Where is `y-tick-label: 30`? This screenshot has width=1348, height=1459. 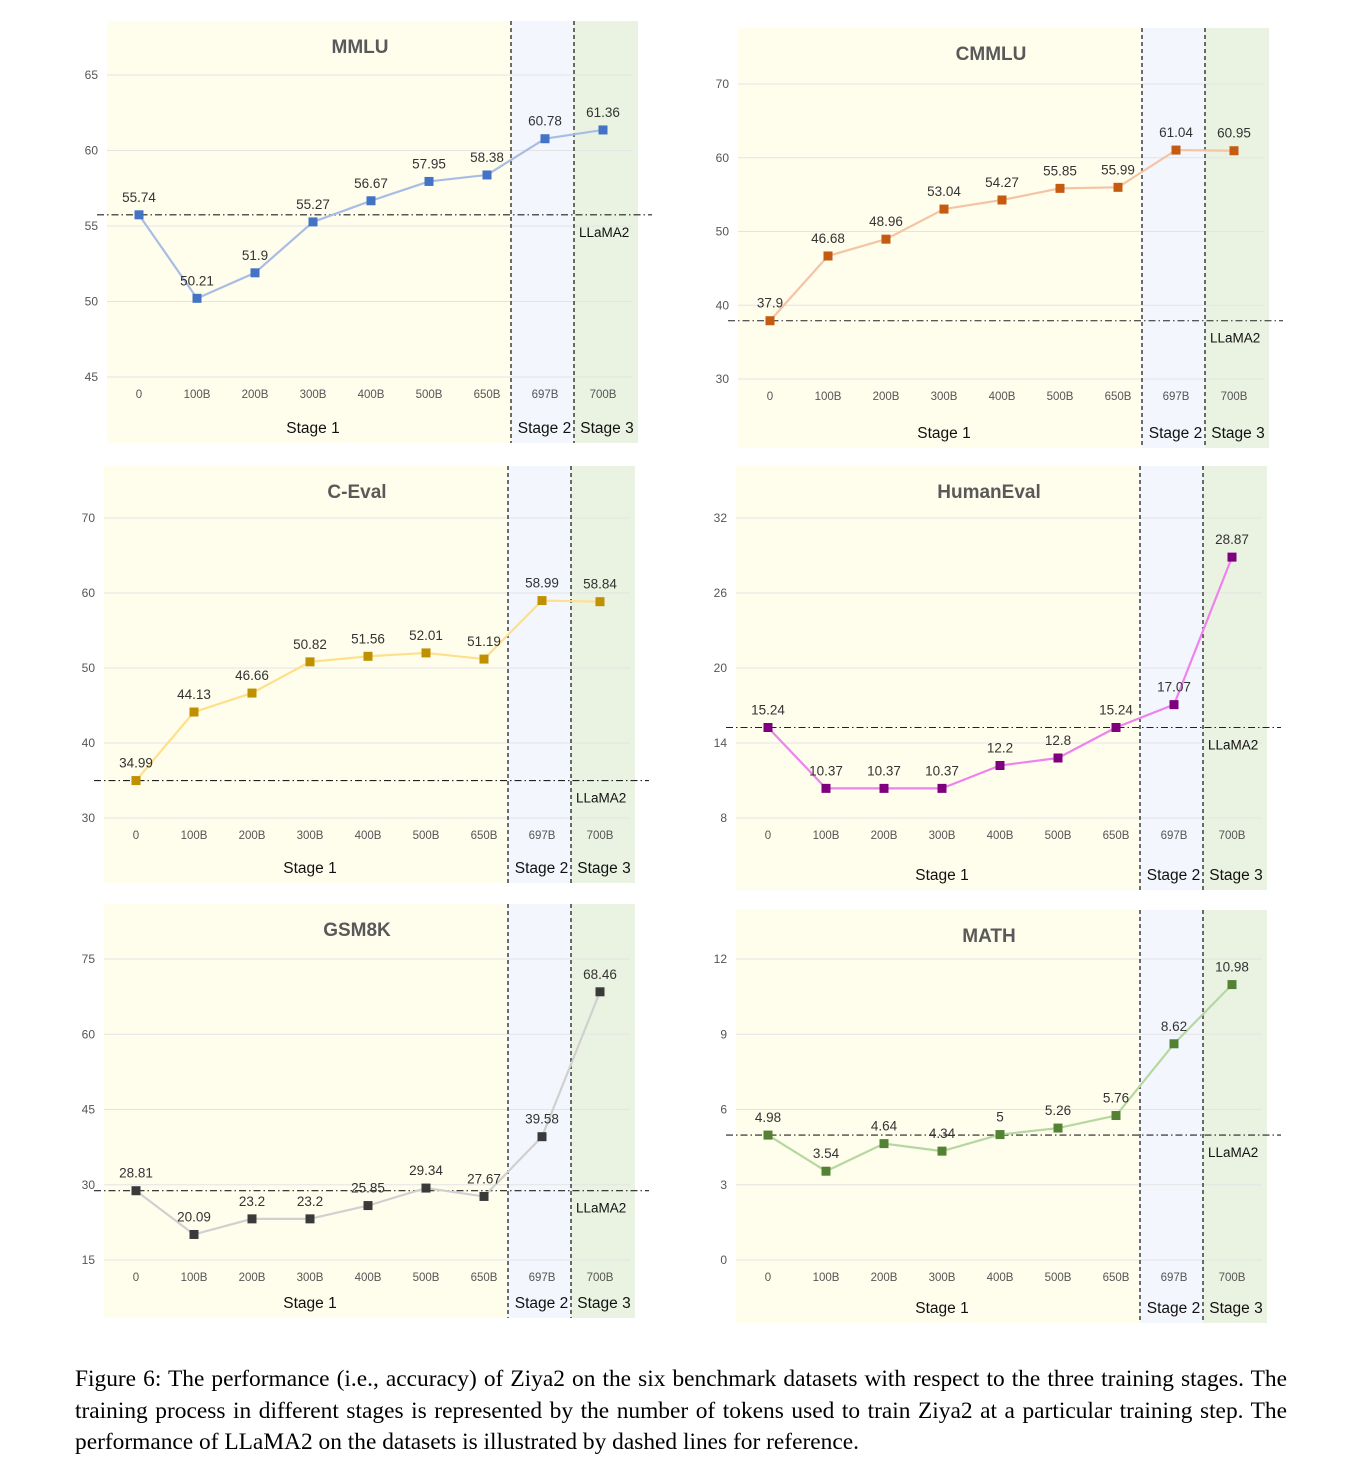 y-tick-label: 30 is located at coordinates (89, 818).